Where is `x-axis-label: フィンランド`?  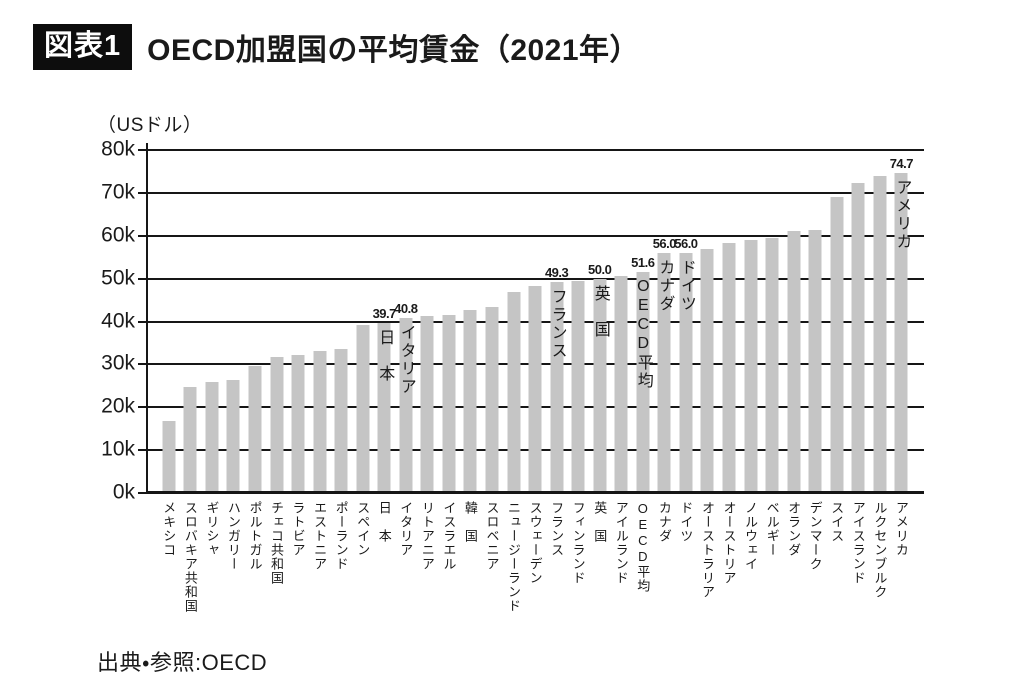
x-axis-label: フィンランド is located at coordinates (578, 543).